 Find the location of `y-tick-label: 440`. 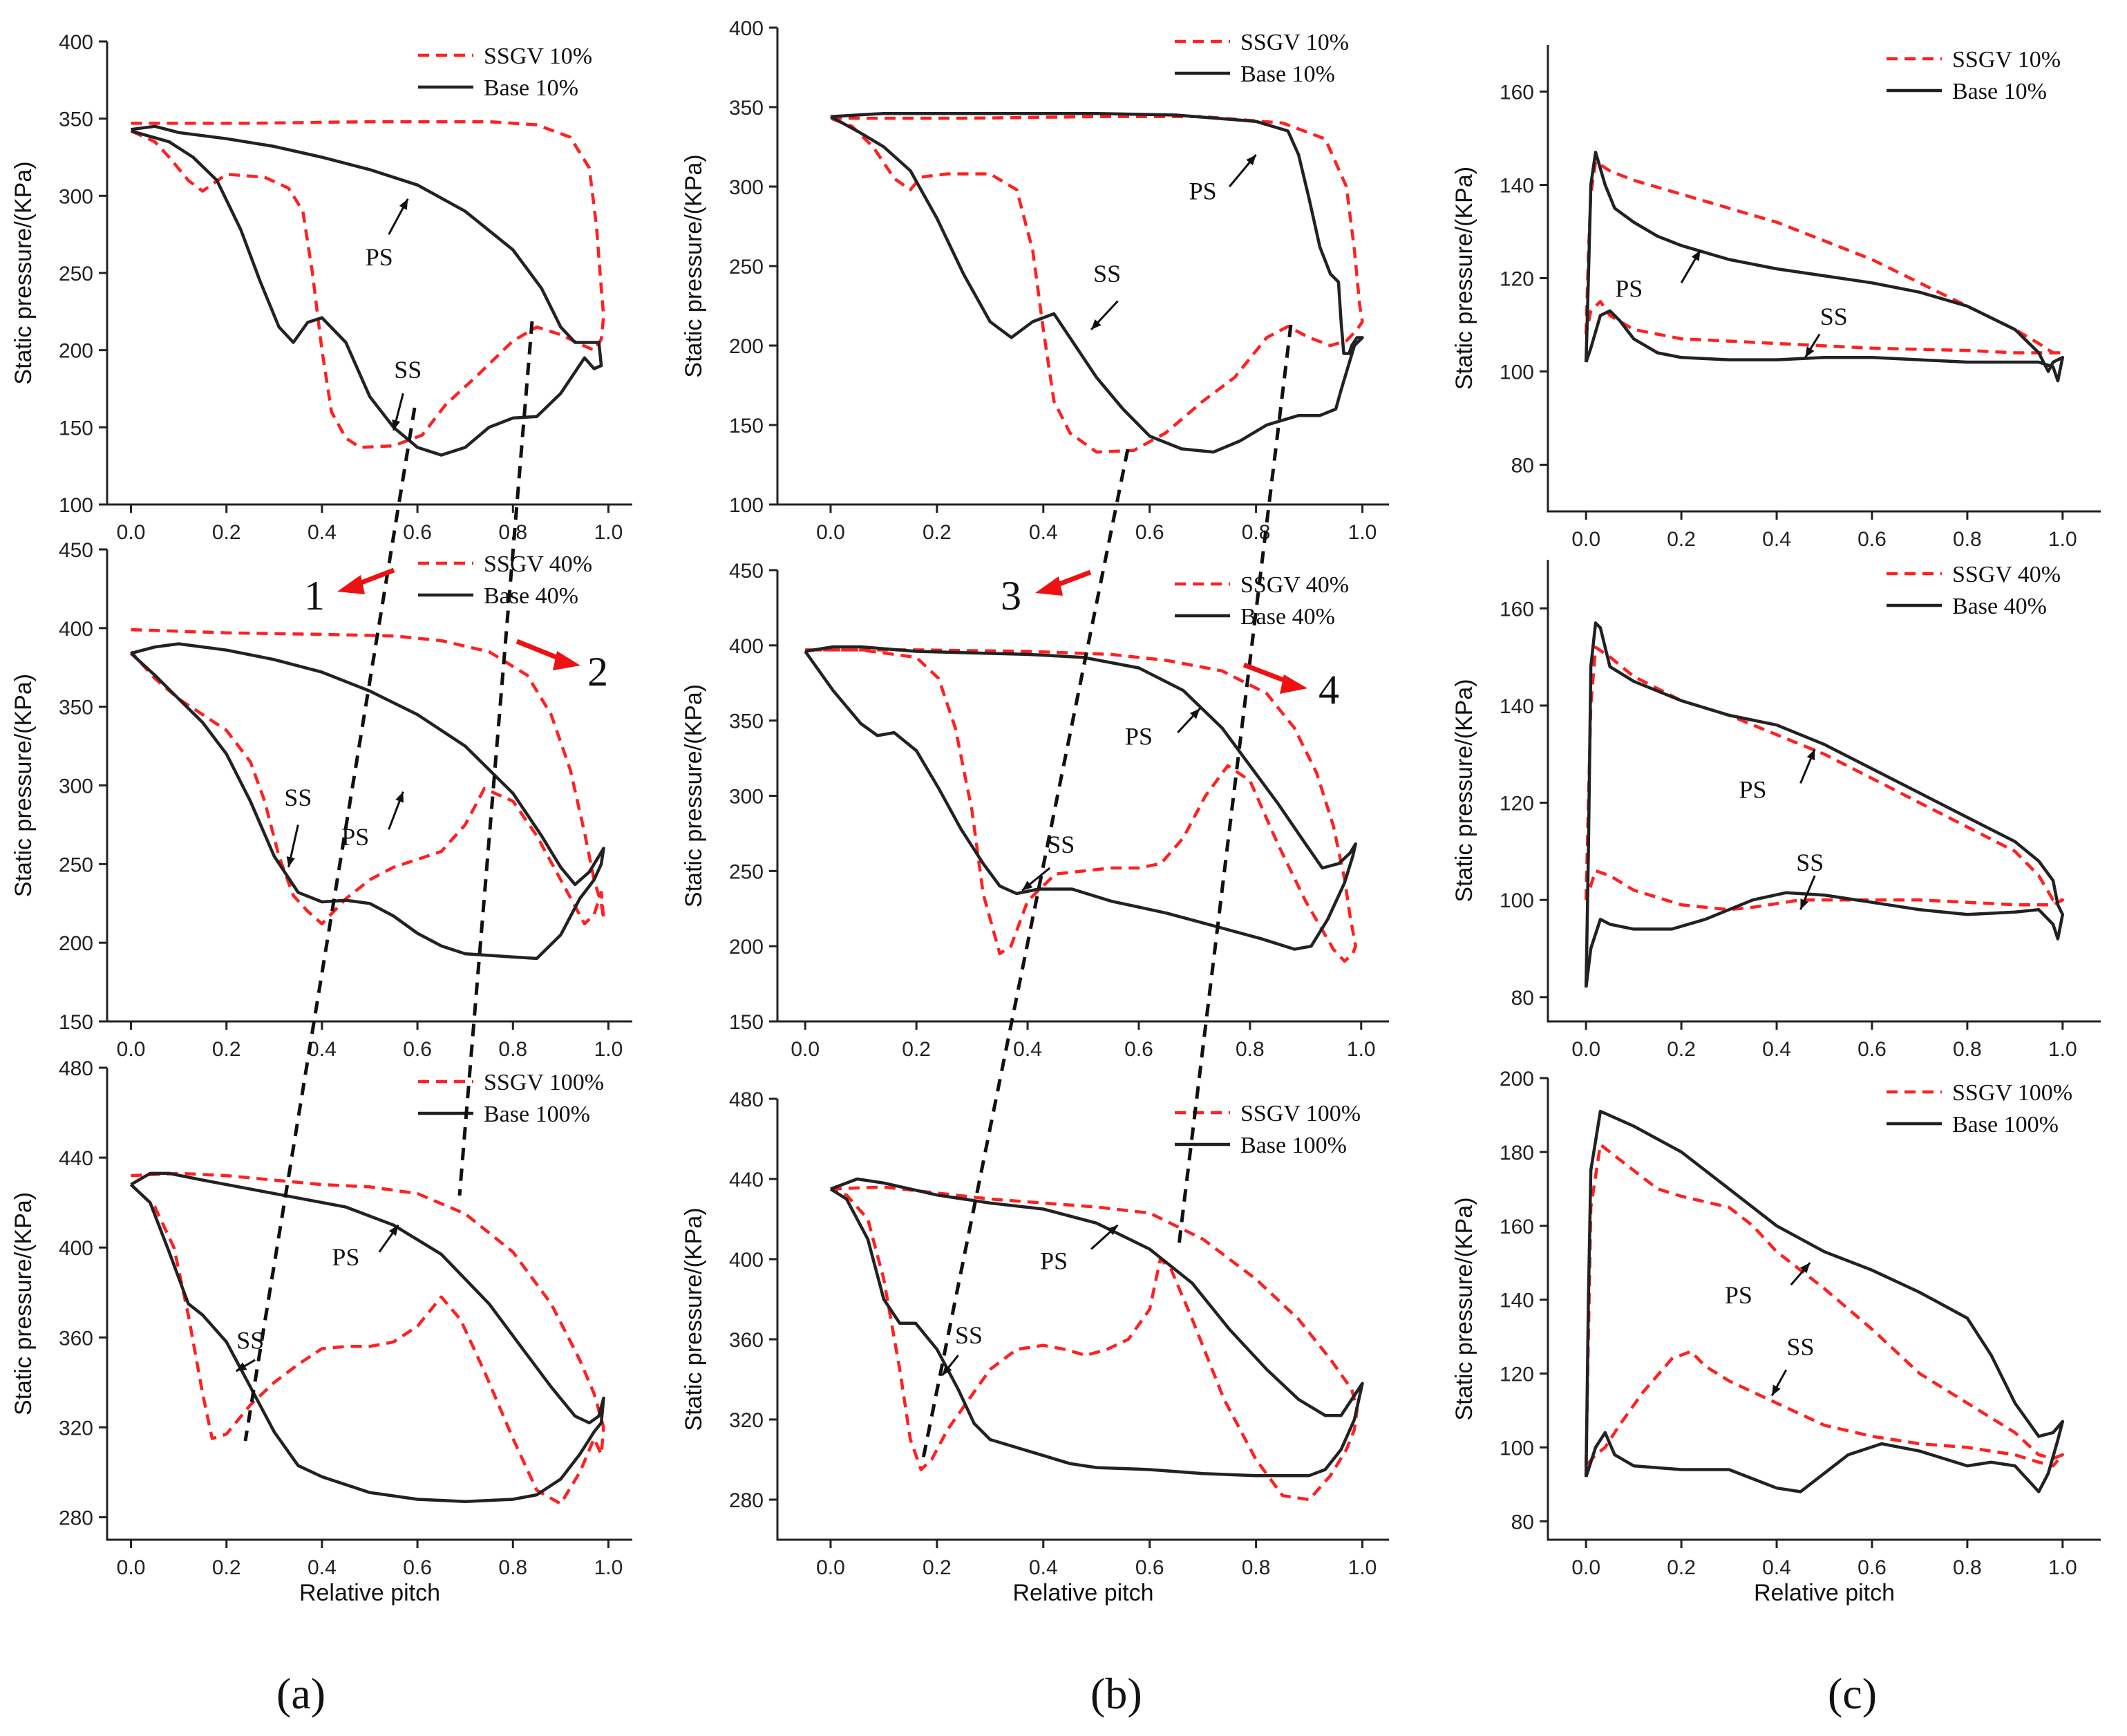

y-tick-label: 440 is located at coordinates (746, 1180).